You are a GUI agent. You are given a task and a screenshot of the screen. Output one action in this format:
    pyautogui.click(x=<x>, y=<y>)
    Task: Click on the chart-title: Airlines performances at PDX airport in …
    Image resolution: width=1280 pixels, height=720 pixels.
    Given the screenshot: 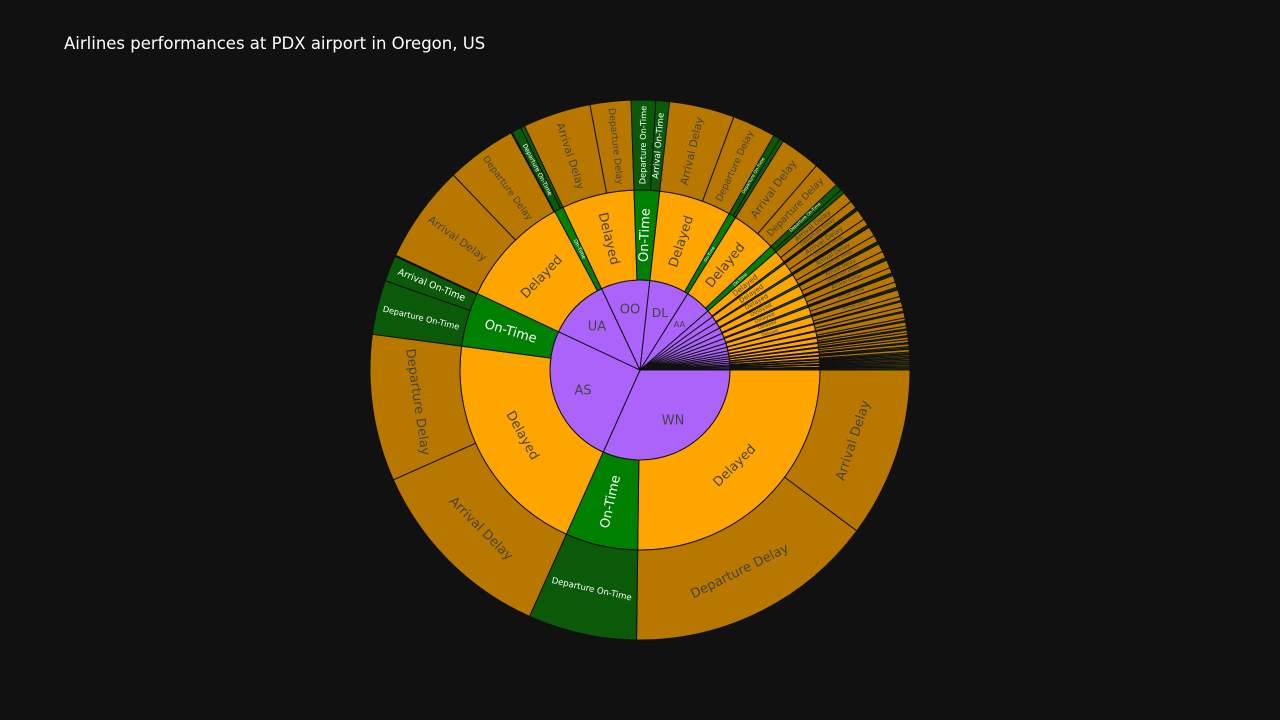 What is the action you would take?
    pyautogui.click(x=275, y=43)
    